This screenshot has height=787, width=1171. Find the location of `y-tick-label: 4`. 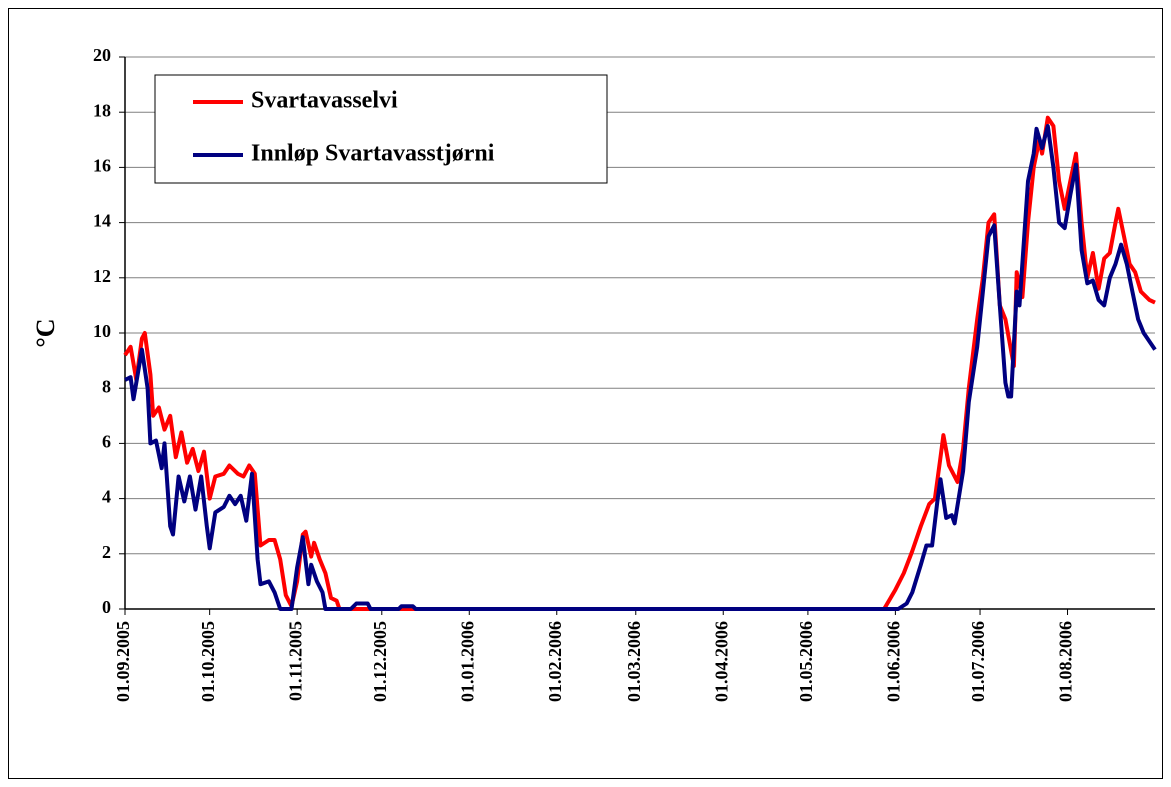

y-tick-label: 4 is located at coordinates (106, 497).